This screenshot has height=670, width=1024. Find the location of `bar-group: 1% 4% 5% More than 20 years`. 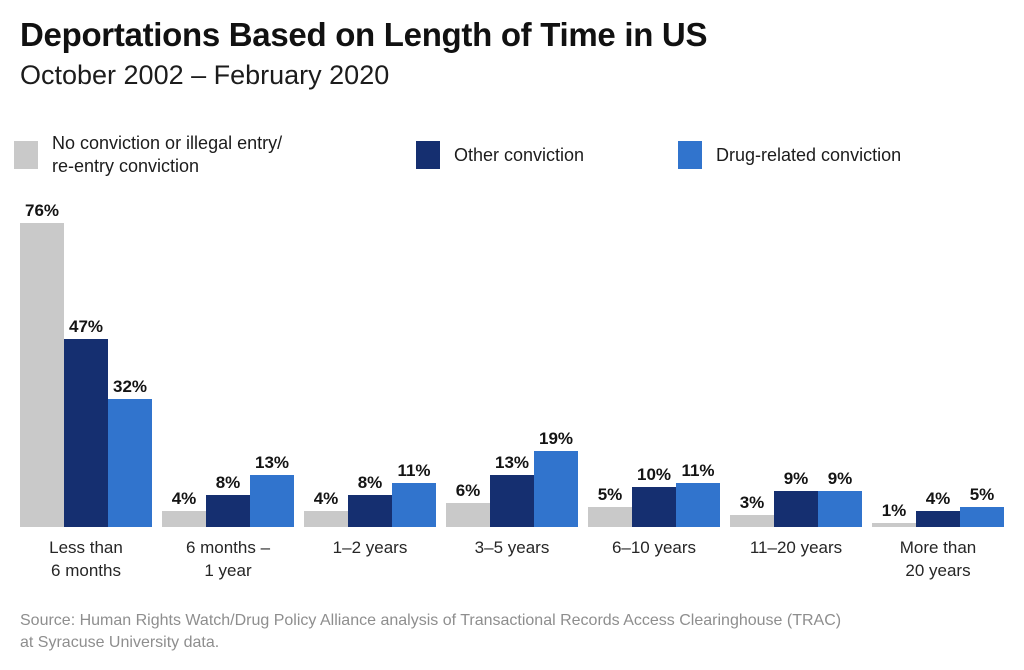

bar-group: 1% 4% 5% More than 20 years is located at coordinates (938, 401).